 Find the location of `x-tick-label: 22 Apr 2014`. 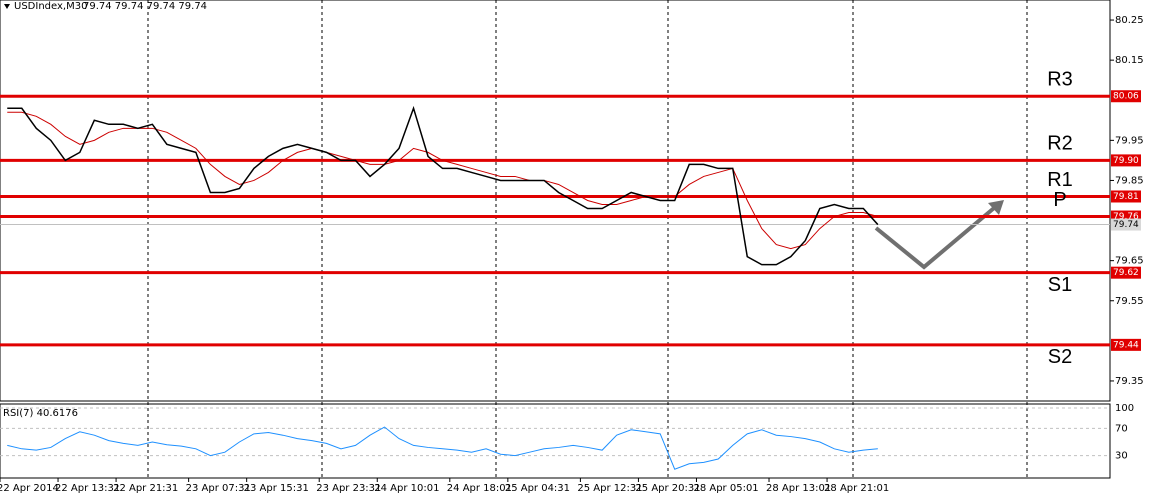

x-tick-label: 22 Apr 2014 is located at coordinates (29, 488).